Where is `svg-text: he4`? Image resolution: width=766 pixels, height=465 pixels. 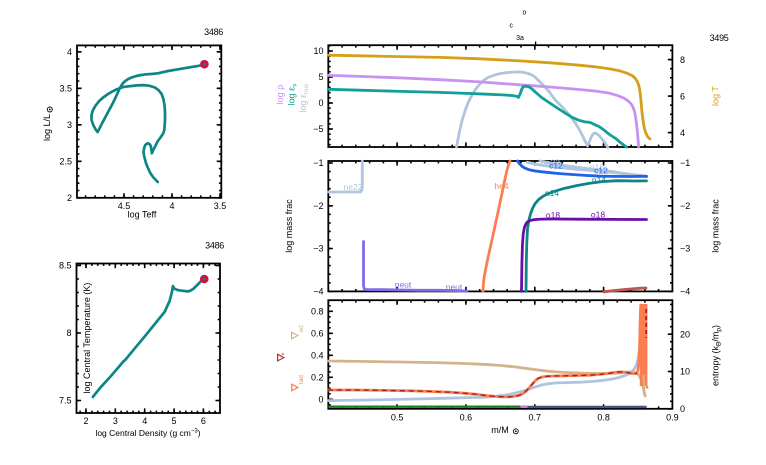
svg-text: he4 is located at coordinates (501, 186).